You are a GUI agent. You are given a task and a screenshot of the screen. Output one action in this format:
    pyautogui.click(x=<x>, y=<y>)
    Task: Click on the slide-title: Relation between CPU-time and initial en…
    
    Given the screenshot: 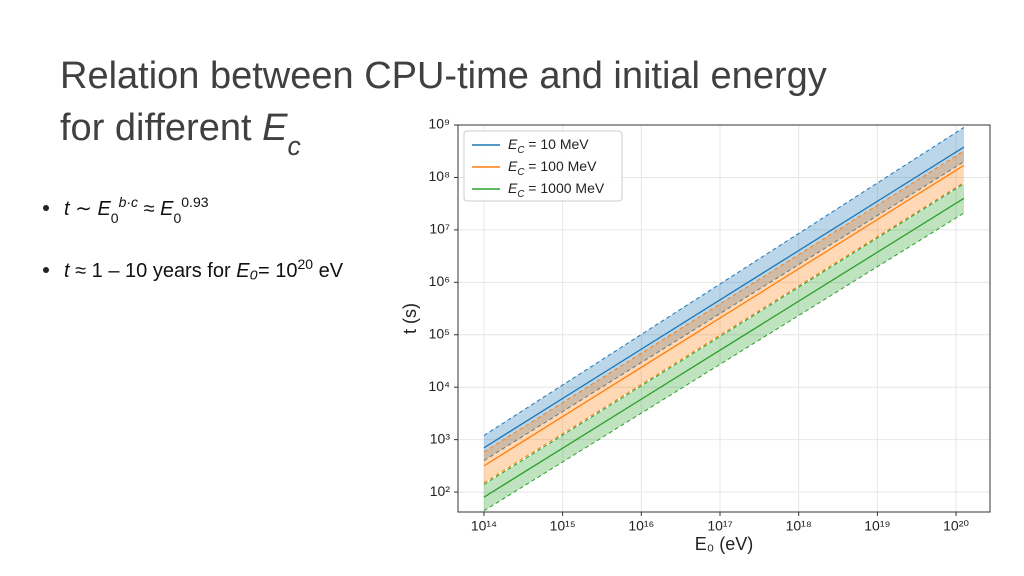 What is the action you would take?
    pyautogui.click(x=443, y=76)
    